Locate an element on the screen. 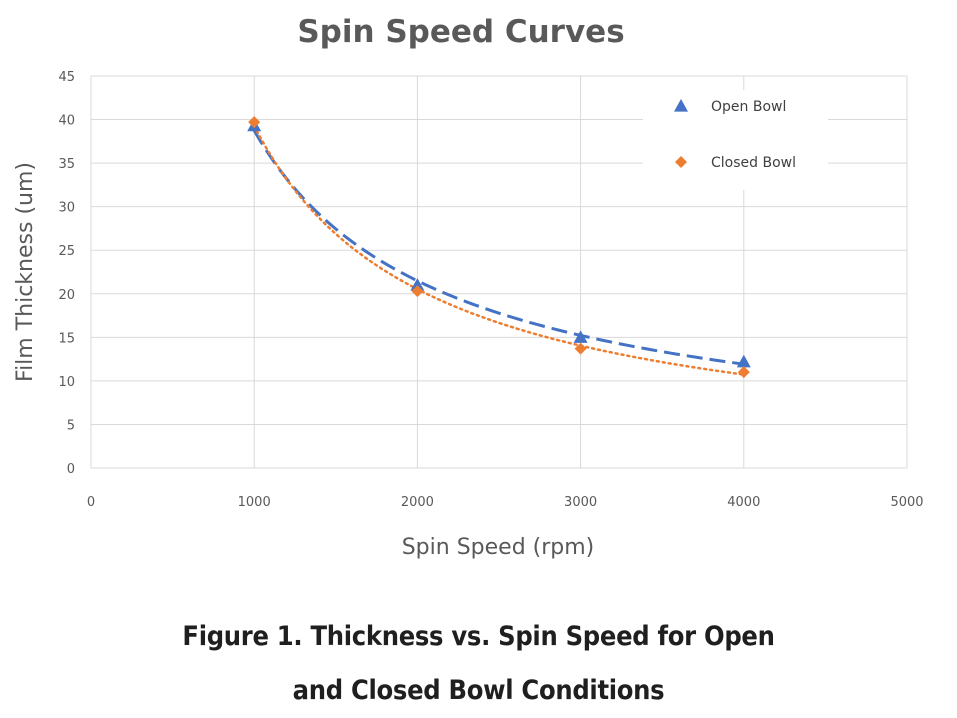  legend-background is located at coordinates (735, 140).